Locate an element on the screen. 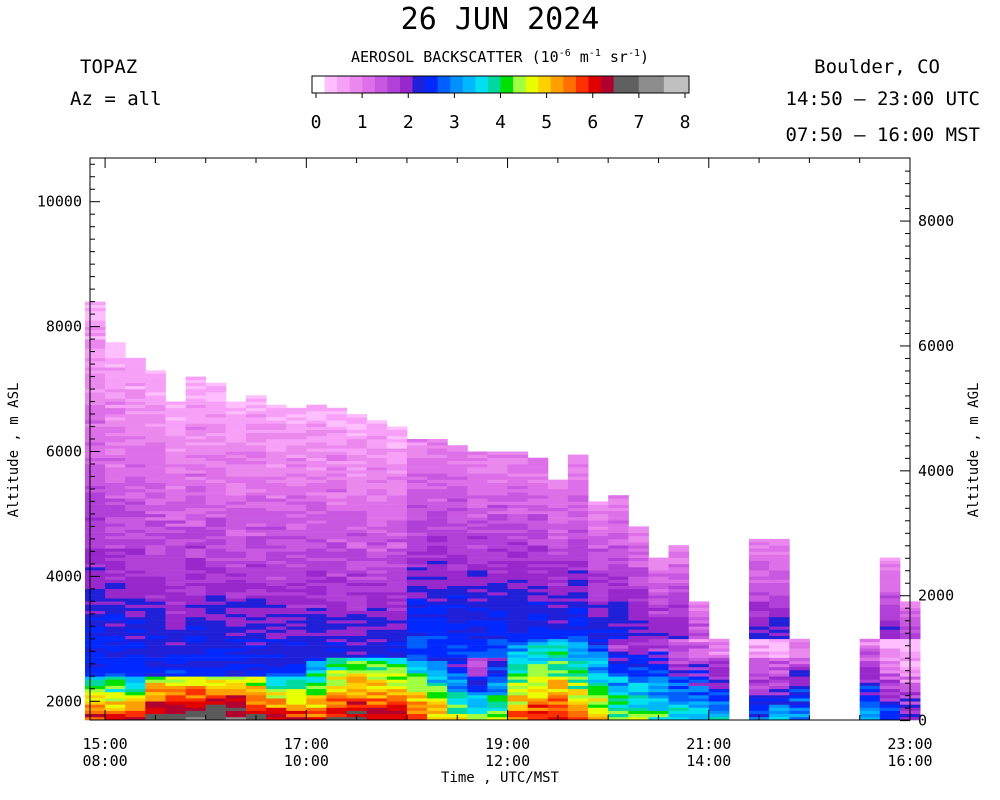 Image resolution: width=1000 pixels, height=800 pixels. x-tick-label-mst: 14:00 is located at coordinates (708, 761).